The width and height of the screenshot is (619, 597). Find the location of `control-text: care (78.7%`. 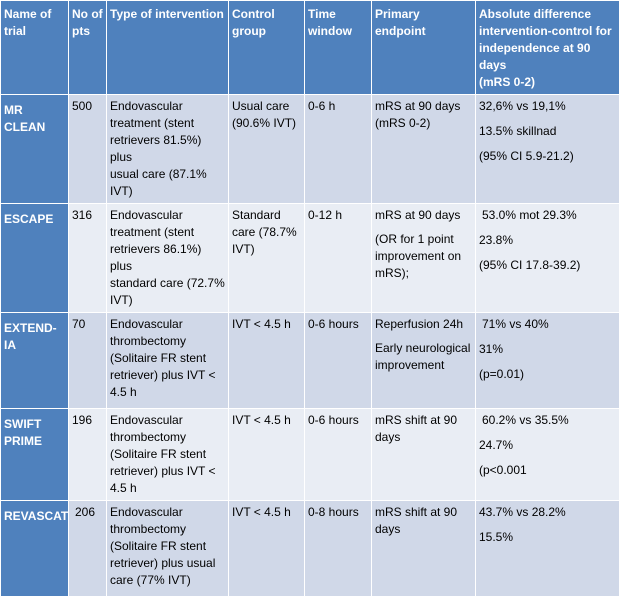

control-text: care (78.7% is located at coordinates (266, 232).